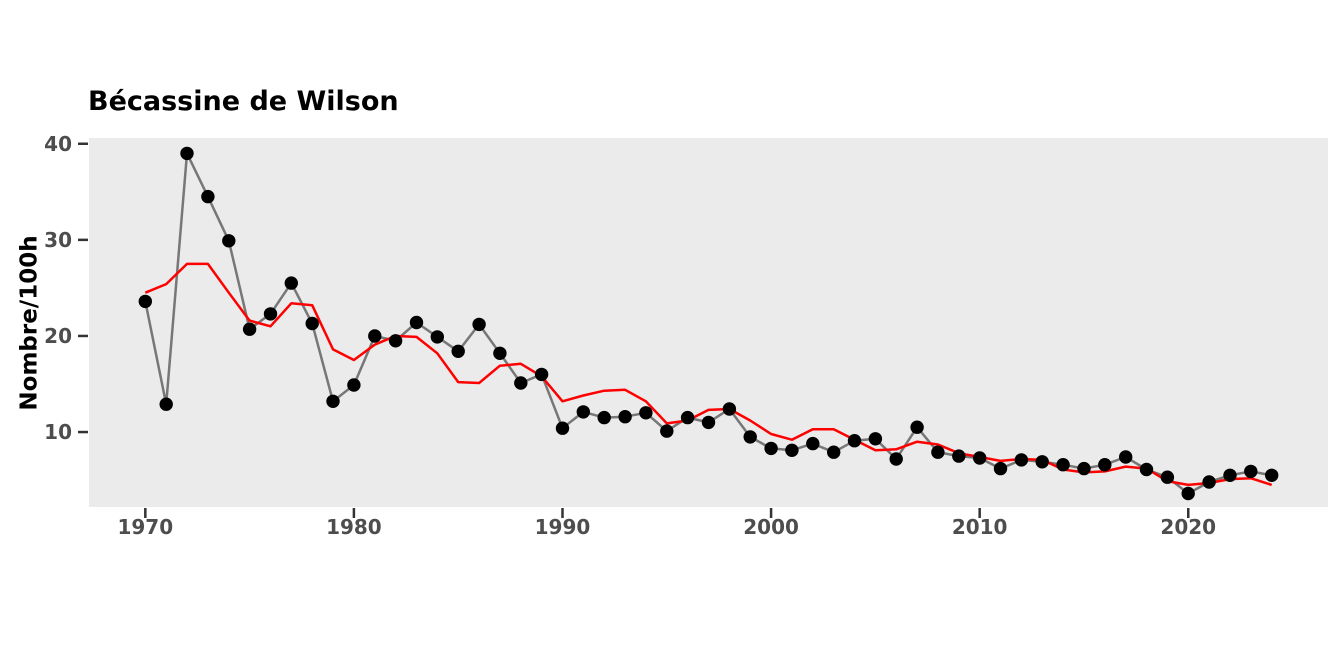 The width and height of the screenshot is (1344, 672). I want to click on chart-title: Bécassine de Wilson, so click(243, 101).